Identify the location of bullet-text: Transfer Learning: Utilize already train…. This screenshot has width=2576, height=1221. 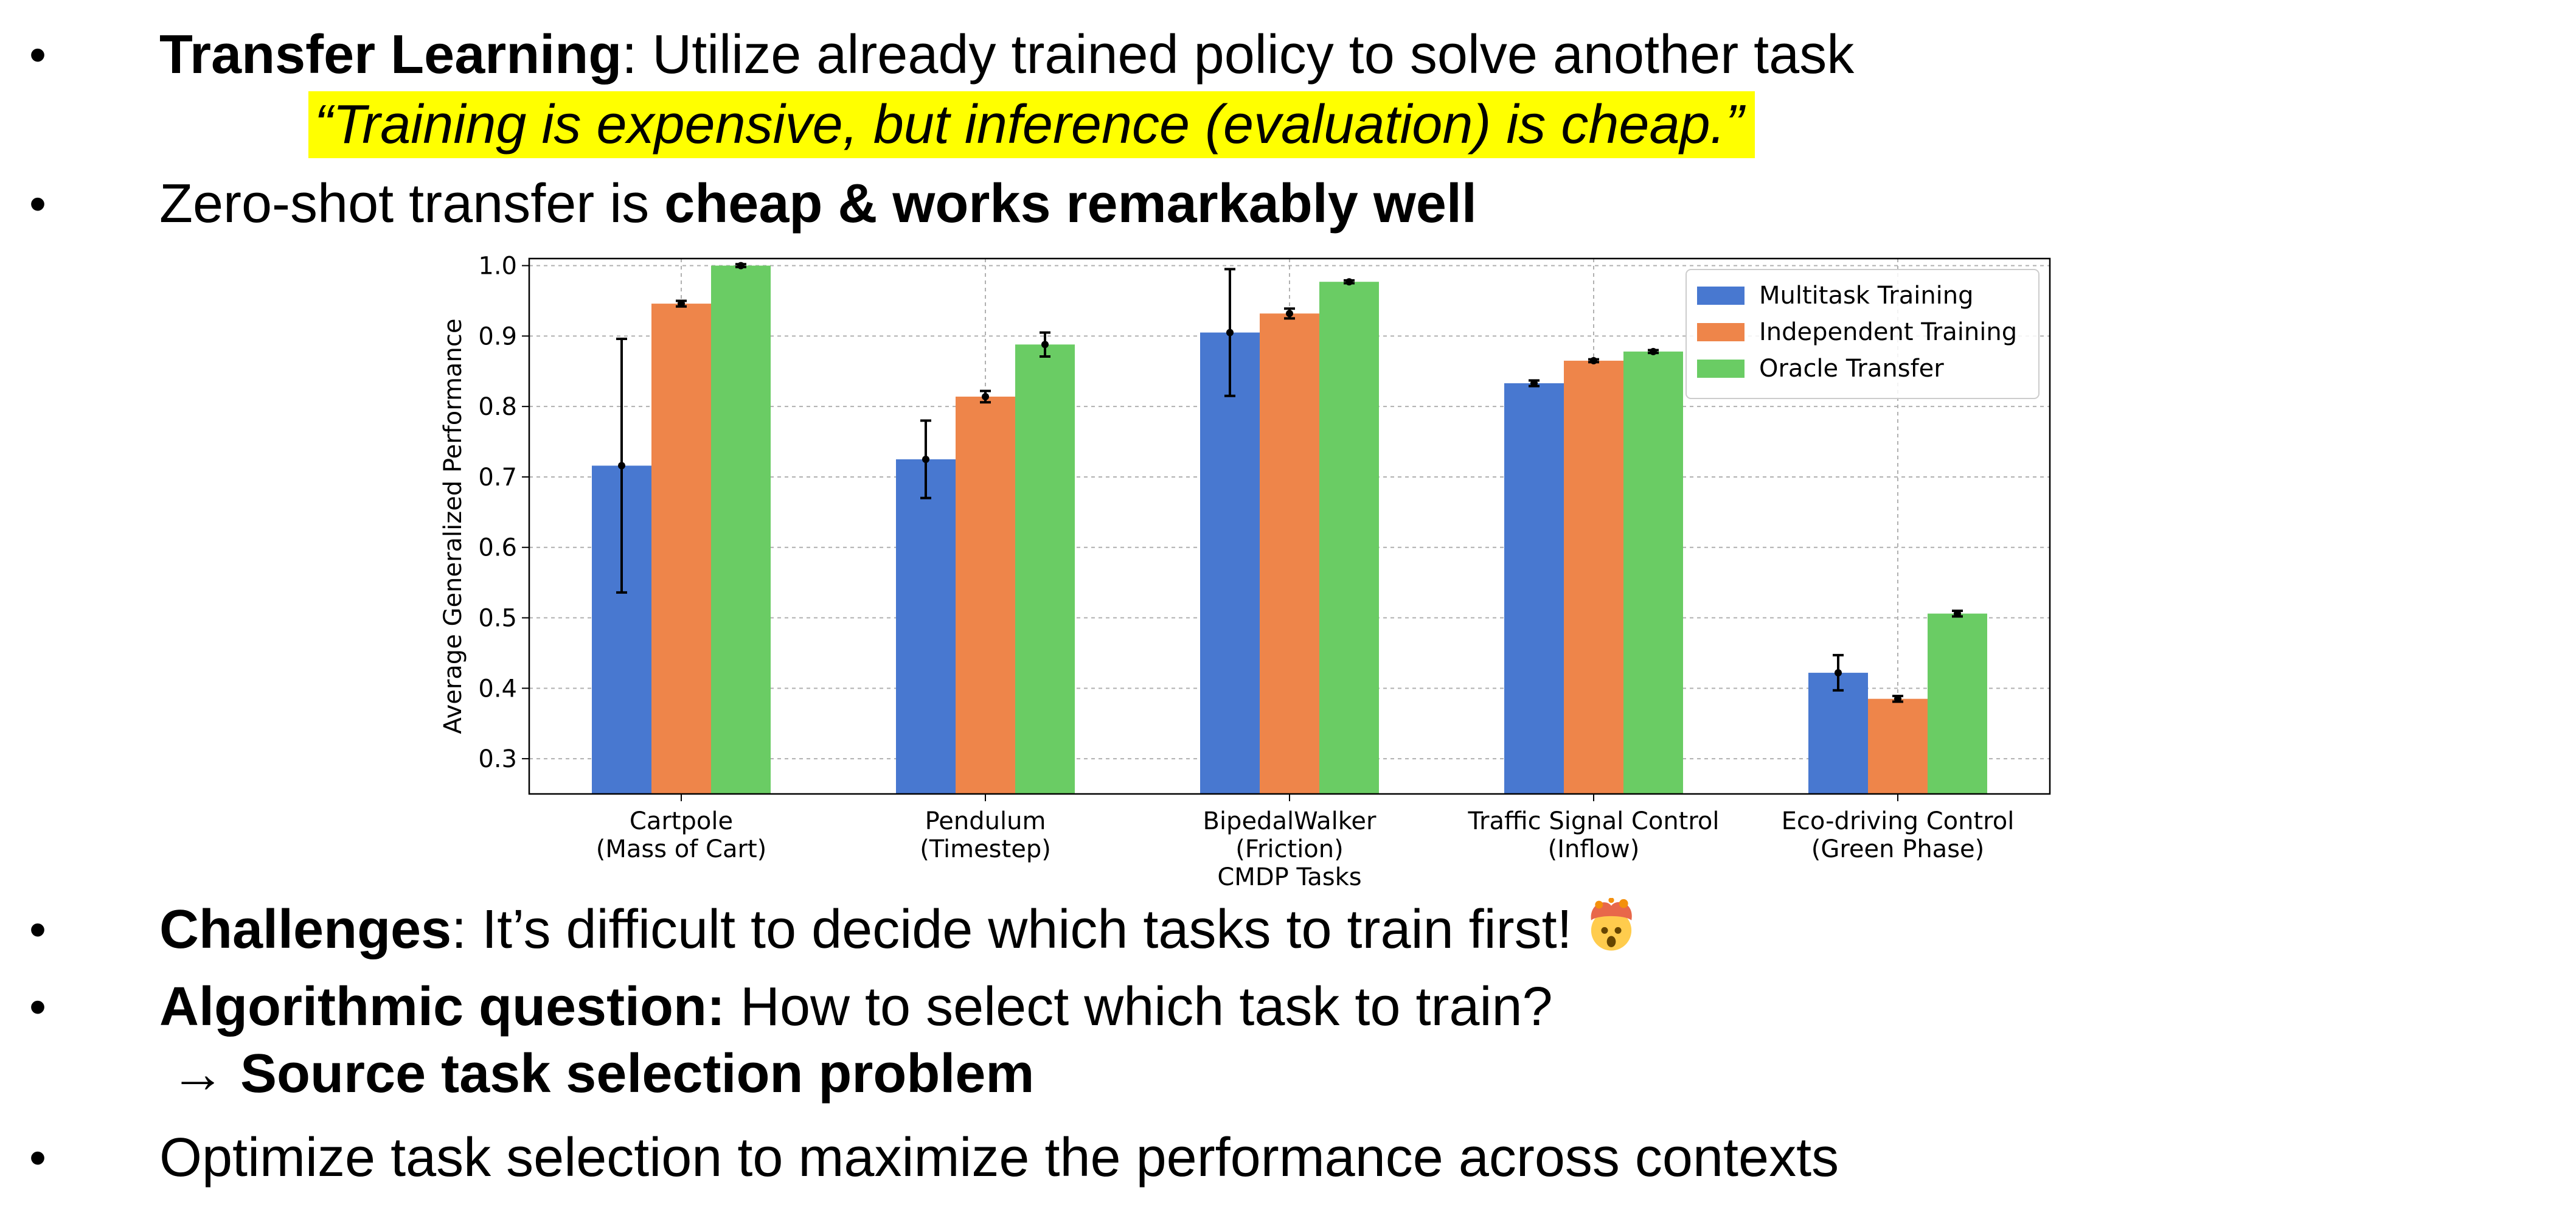
(1006, 55).